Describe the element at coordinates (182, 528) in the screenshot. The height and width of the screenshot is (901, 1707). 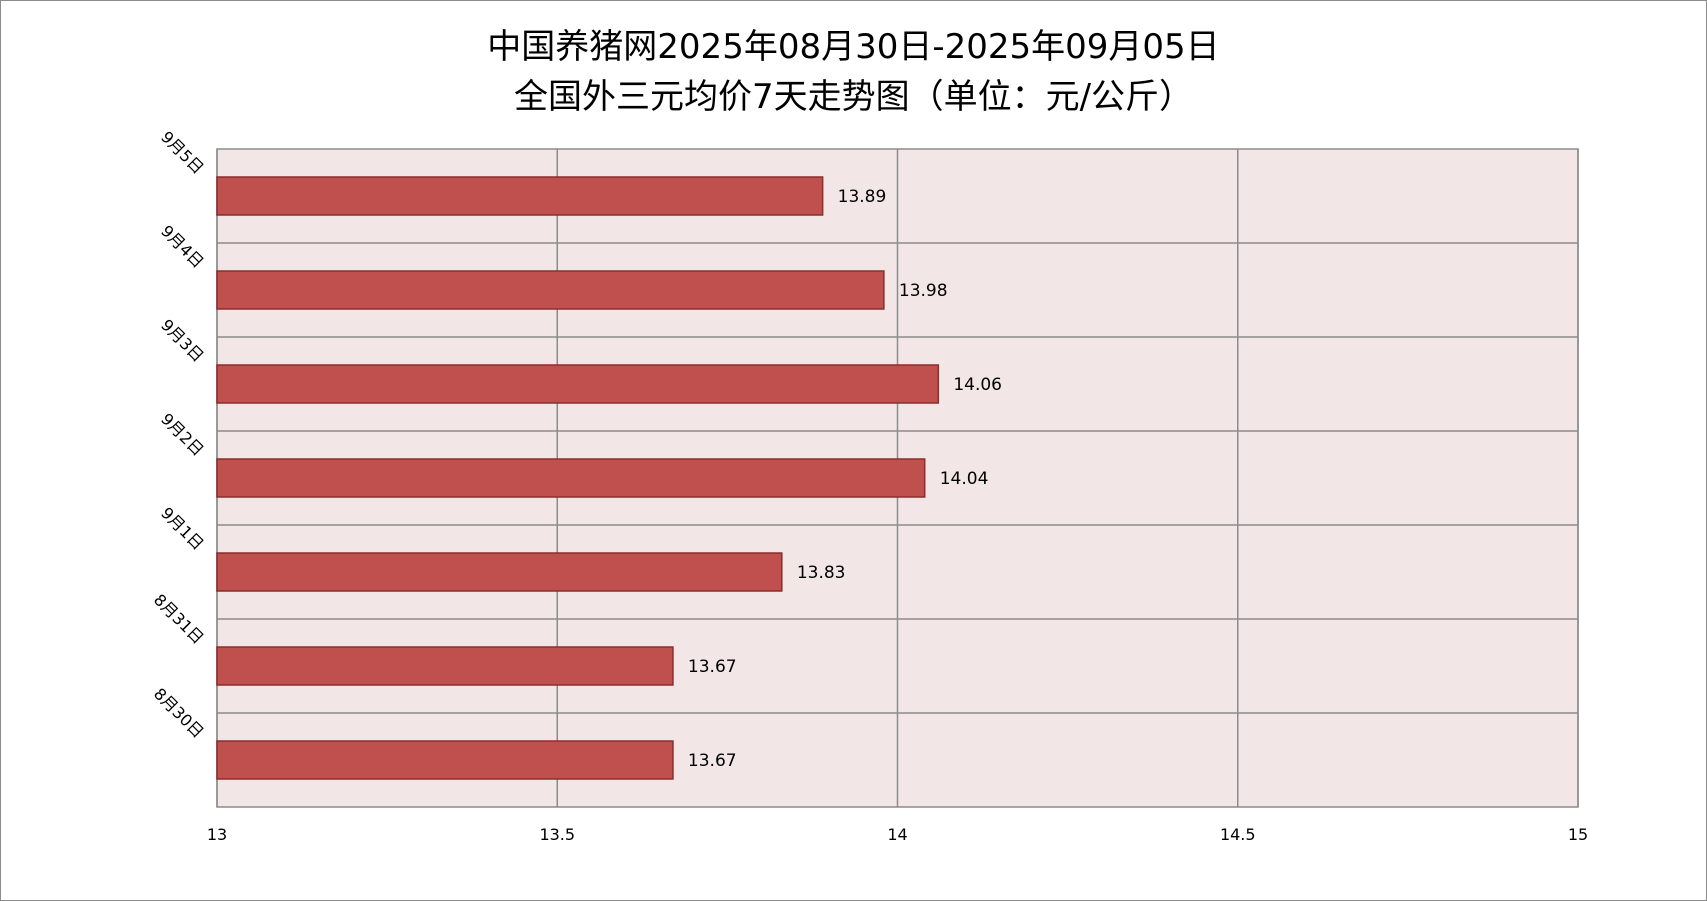
I see `category-label-4: 9月1日` at that location.